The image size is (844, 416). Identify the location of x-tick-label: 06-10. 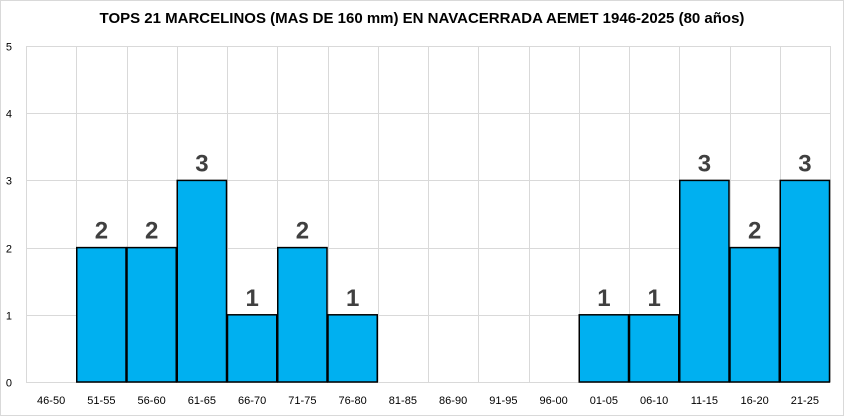
(654, 401).